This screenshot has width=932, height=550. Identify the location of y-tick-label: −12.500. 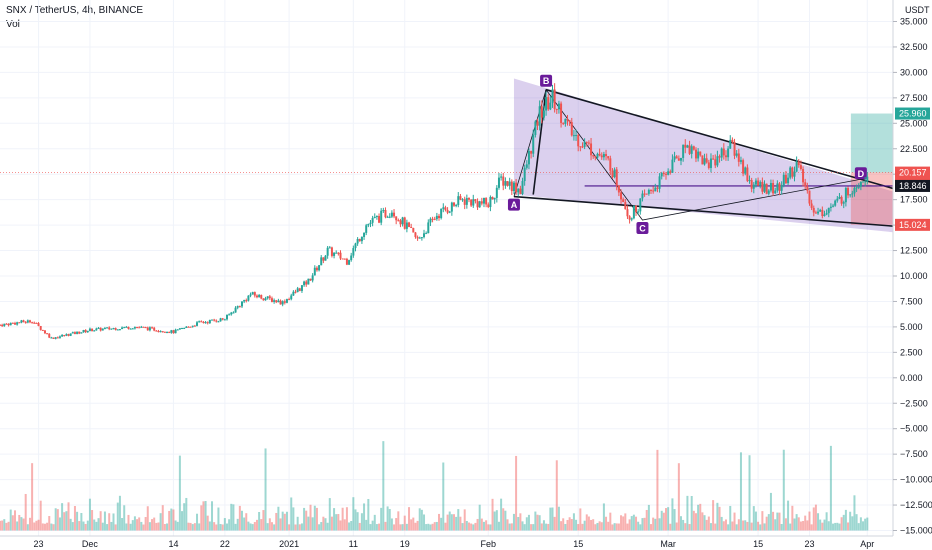
(916, 505).